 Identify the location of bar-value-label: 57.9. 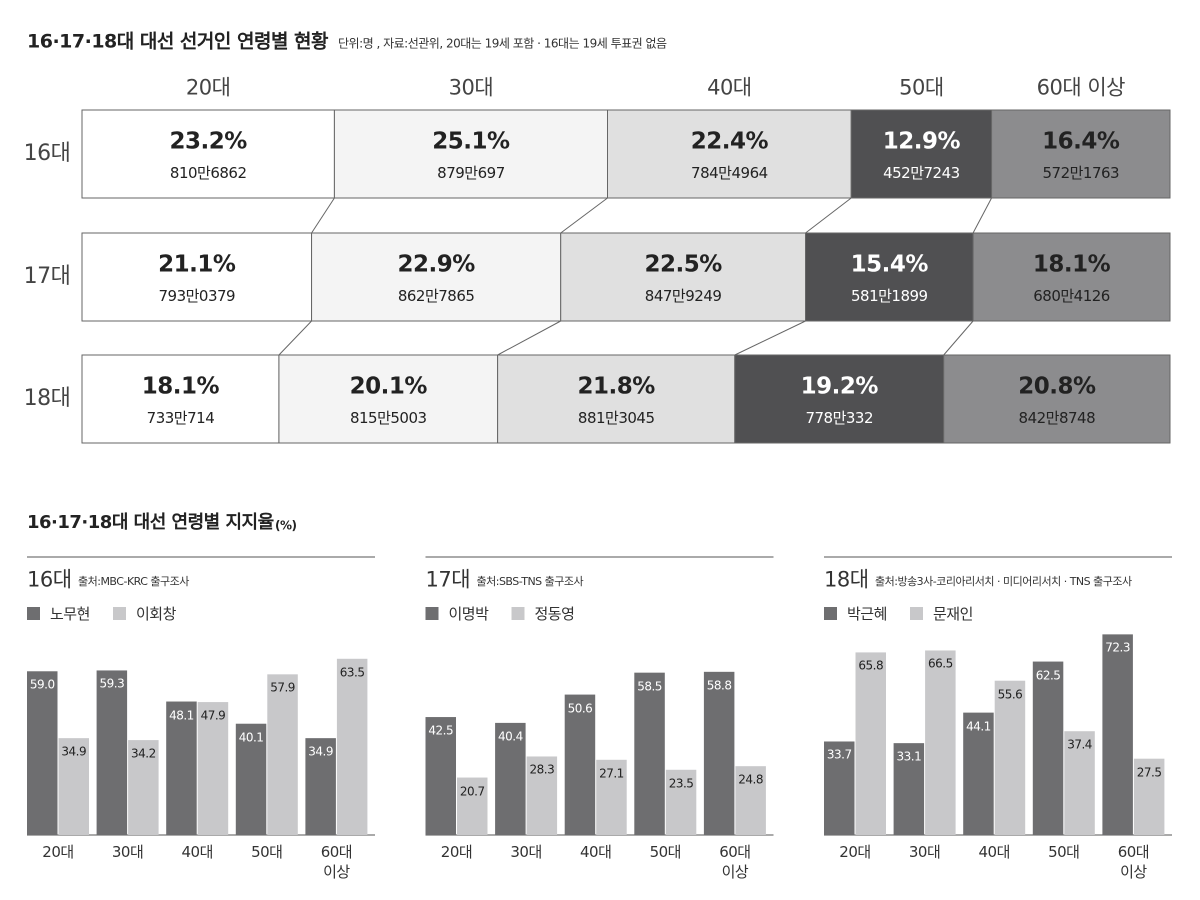
(282, 687).